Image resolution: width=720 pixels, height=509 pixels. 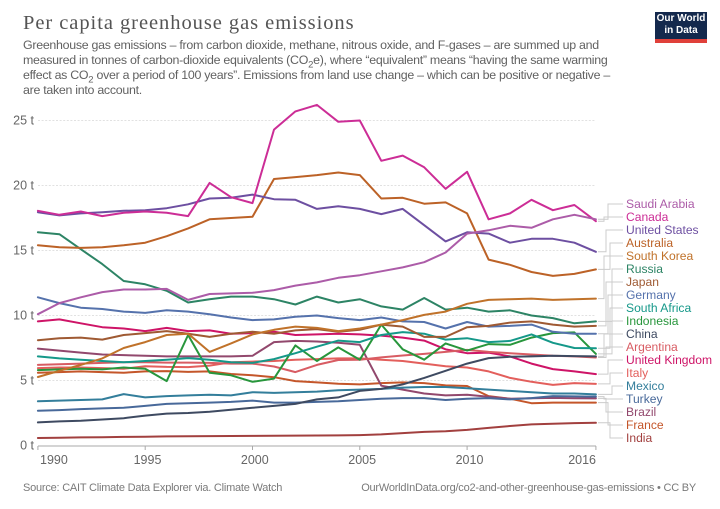 What do you see at coordinates (255, 460) in the screenshot?
I see `svg-text: 2000` at bounding box center [255, 460].